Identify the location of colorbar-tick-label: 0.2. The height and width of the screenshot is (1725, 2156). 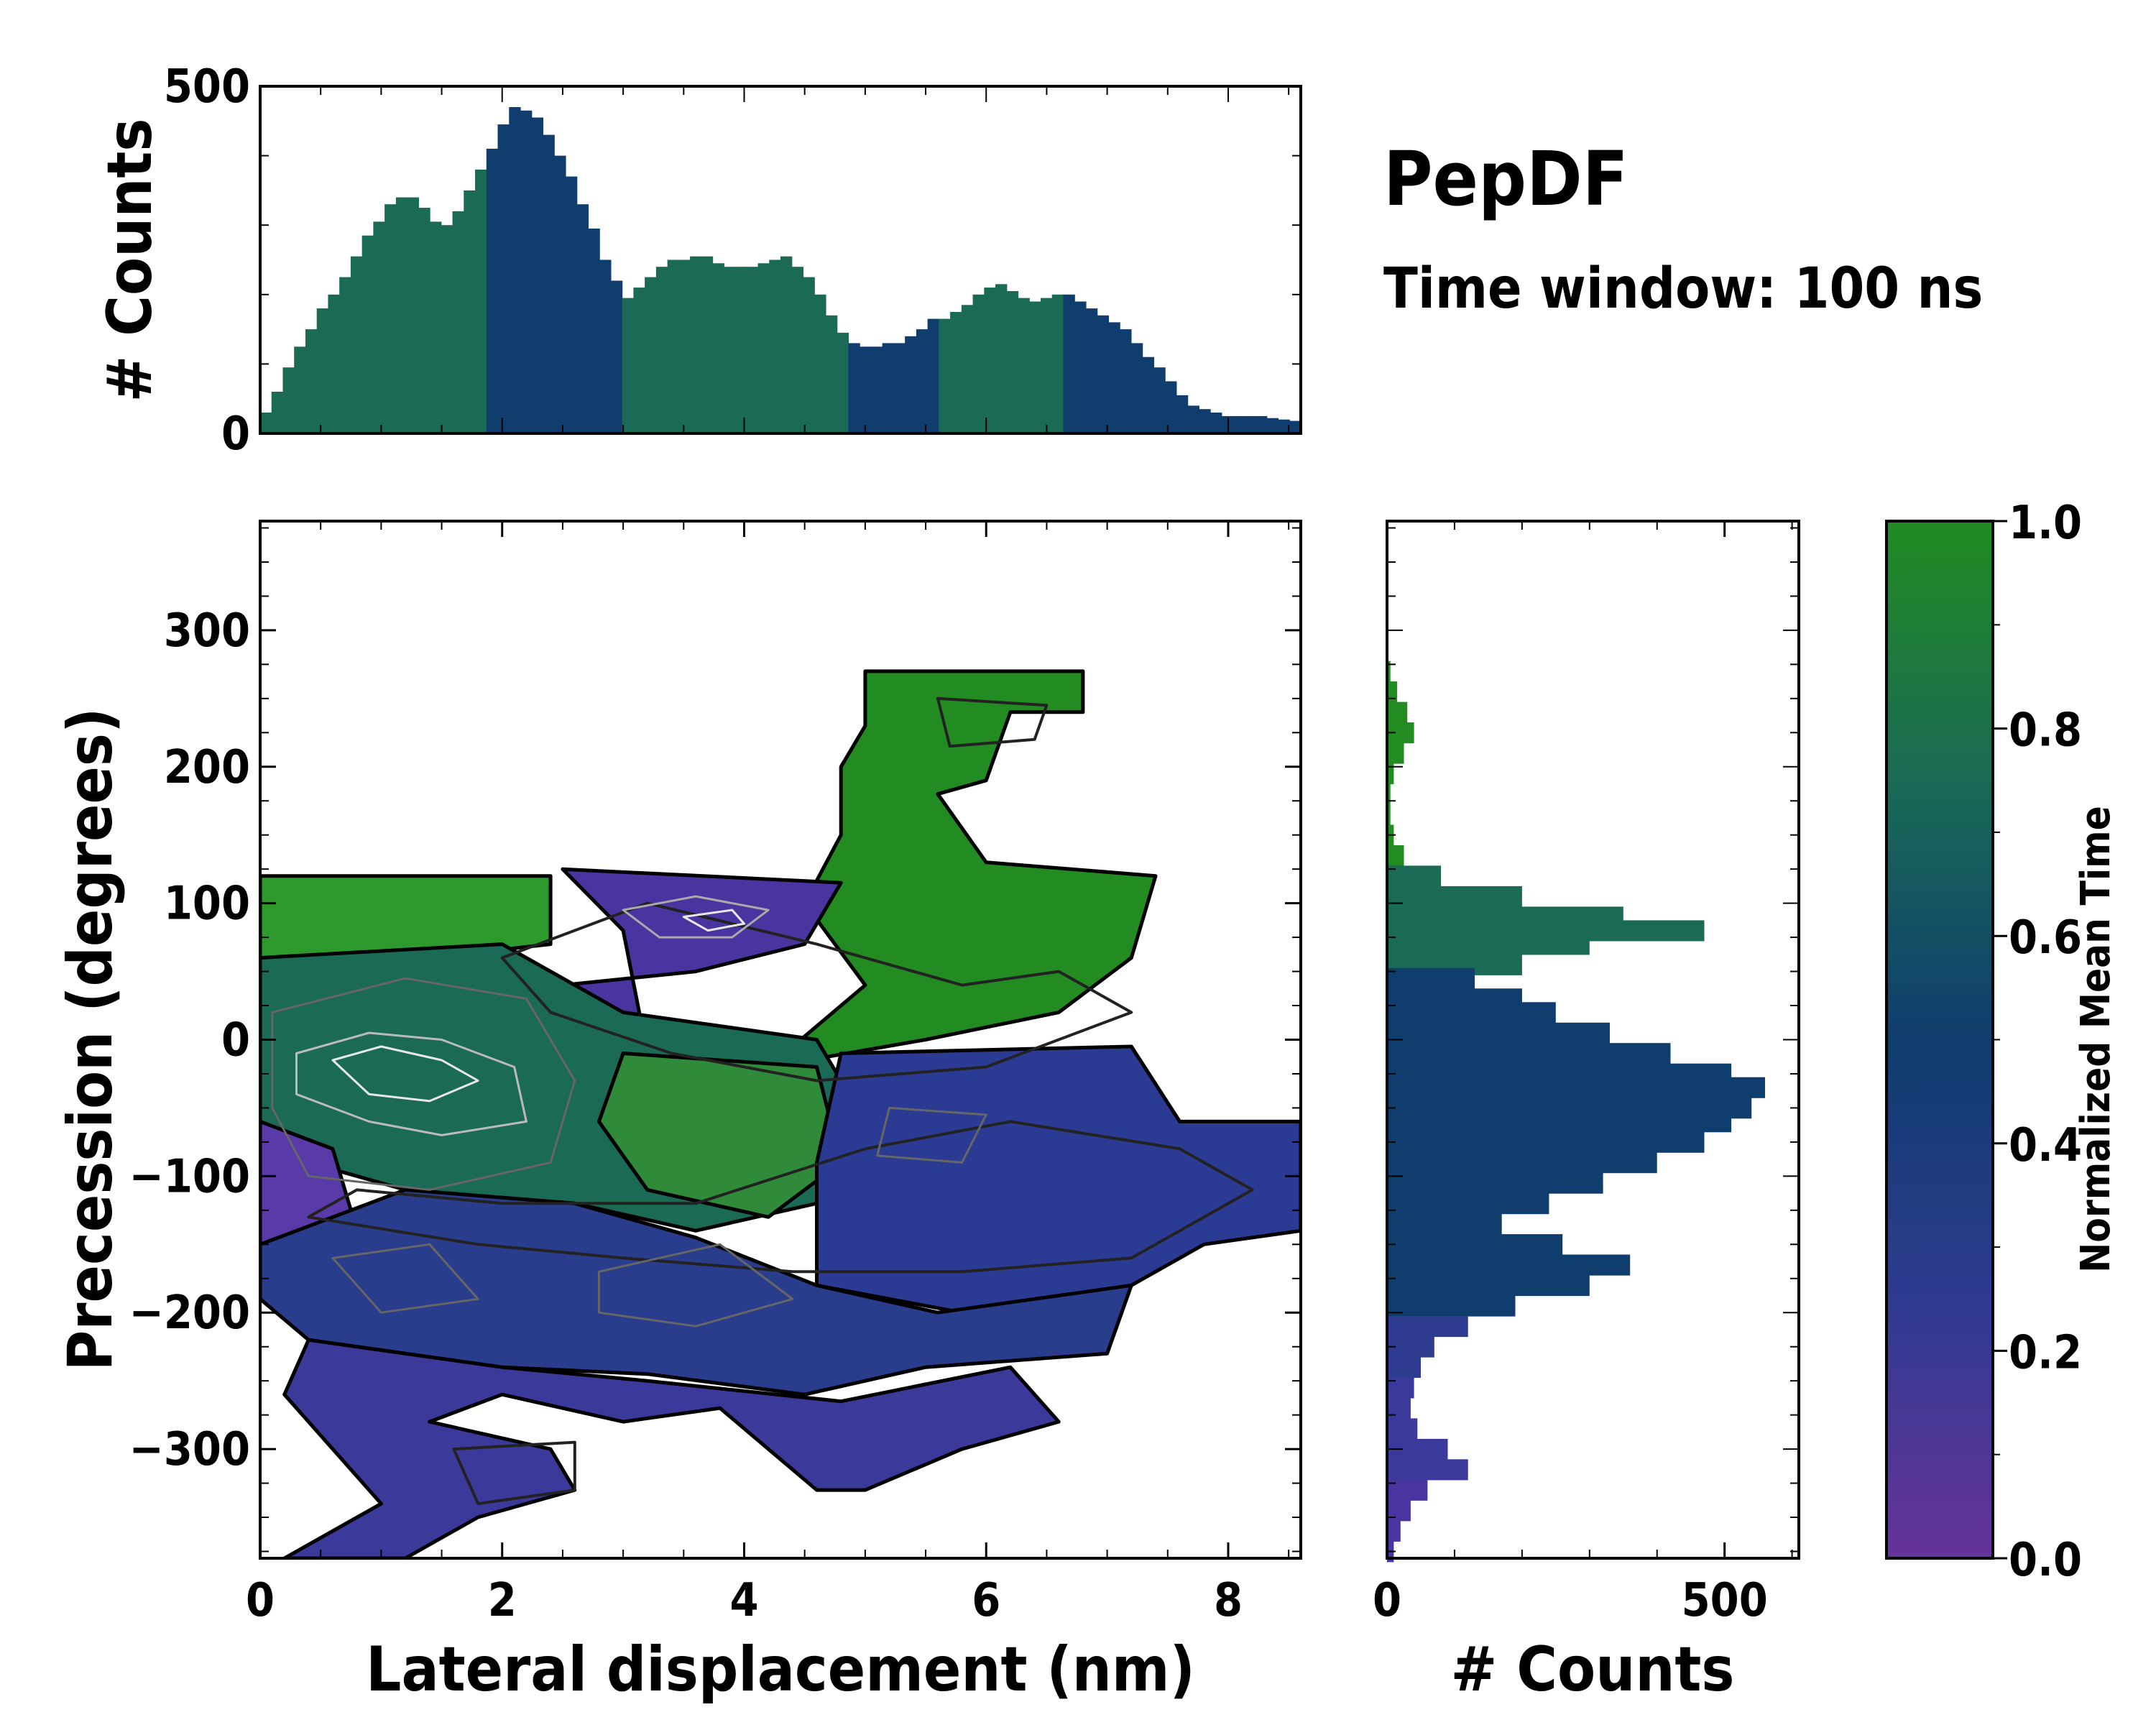
(2045, 1352).